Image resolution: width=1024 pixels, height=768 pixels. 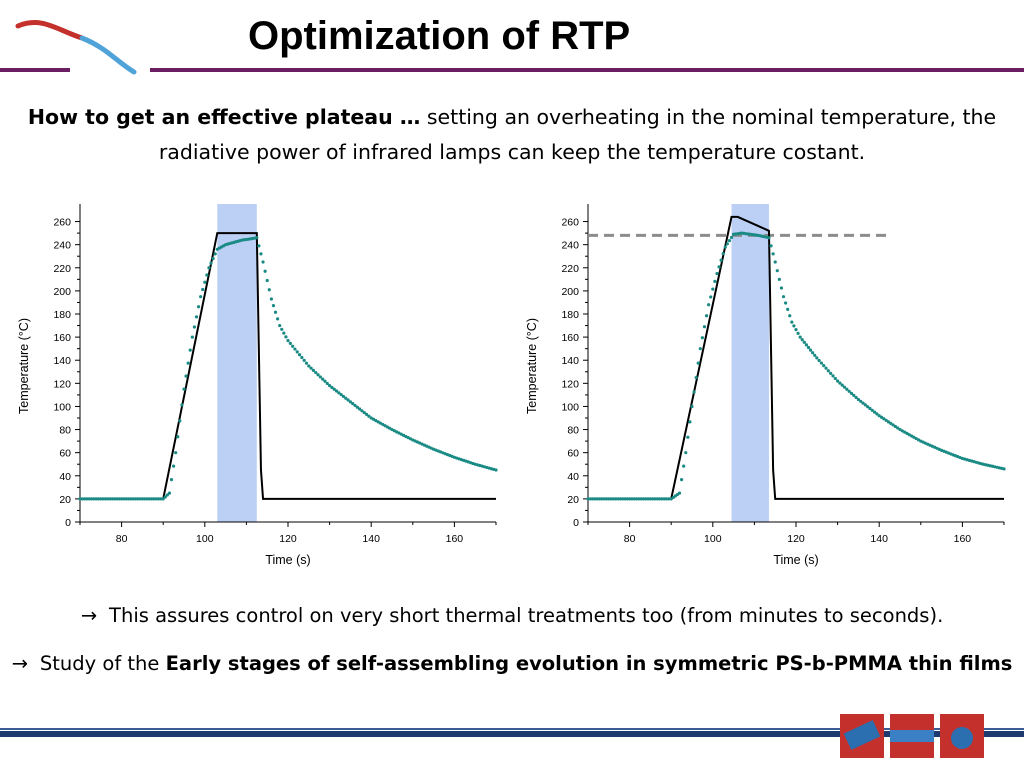 What do you see at coordinates (573, 431) in the screenshot?
I see `y-tick-label: 80` at bounding box center [573, 431].